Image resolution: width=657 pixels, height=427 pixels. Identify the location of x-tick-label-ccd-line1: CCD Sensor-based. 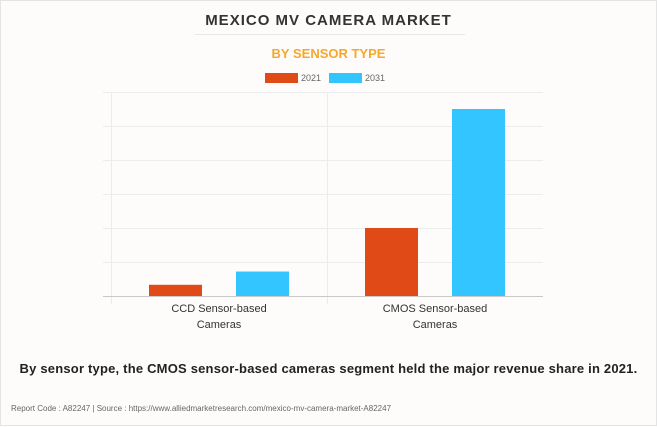
(219, 309).